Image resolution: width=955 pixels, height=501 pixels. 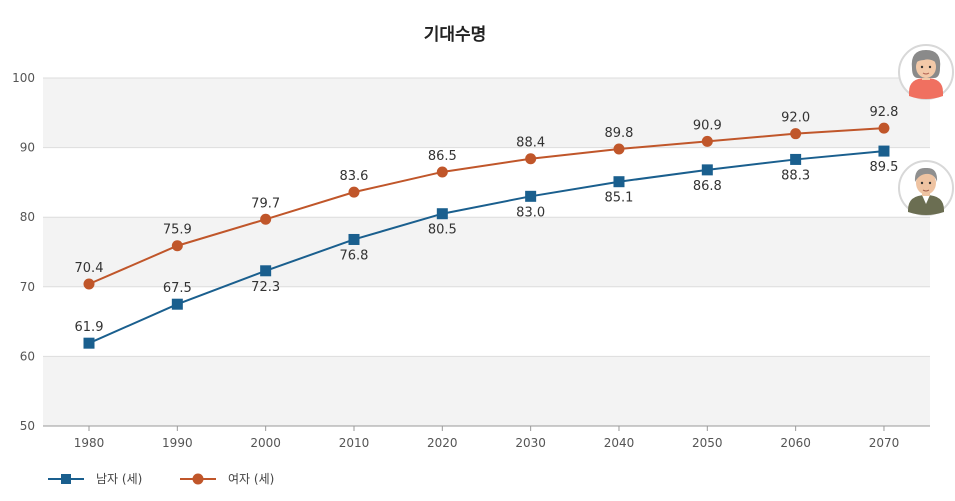 What do you see at coordinates (89, 443) in the screenshot?
I see `x-tick-label: 1980` at bounding box center [89, 443].